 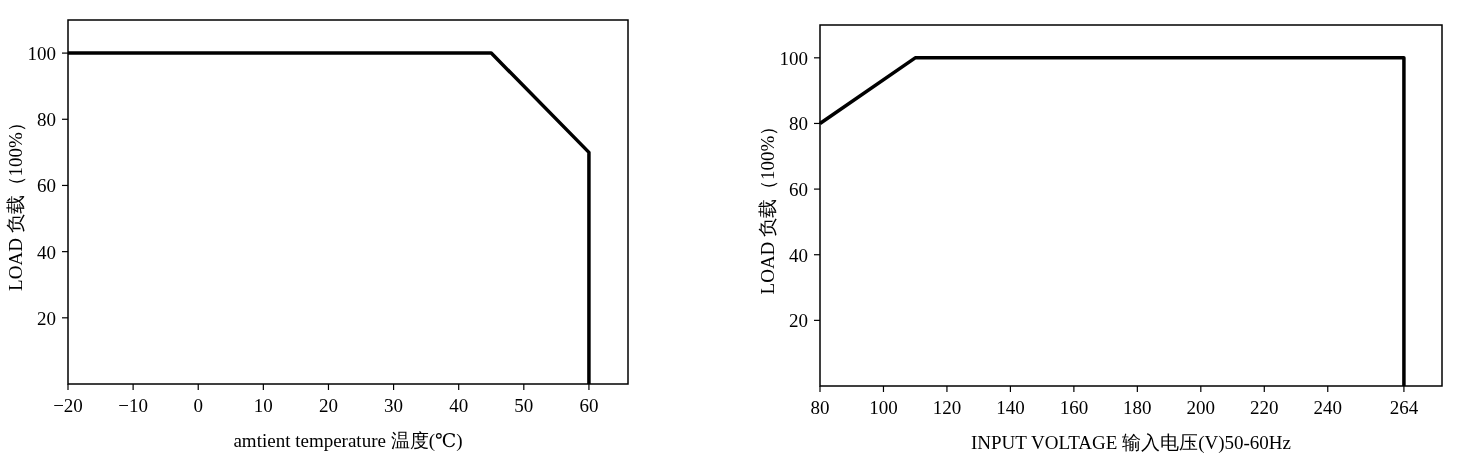 What do you see at coordinates (68, 405) in the screenshot?
I see `x-tick-label: −20` at bounding box center [68, 405].